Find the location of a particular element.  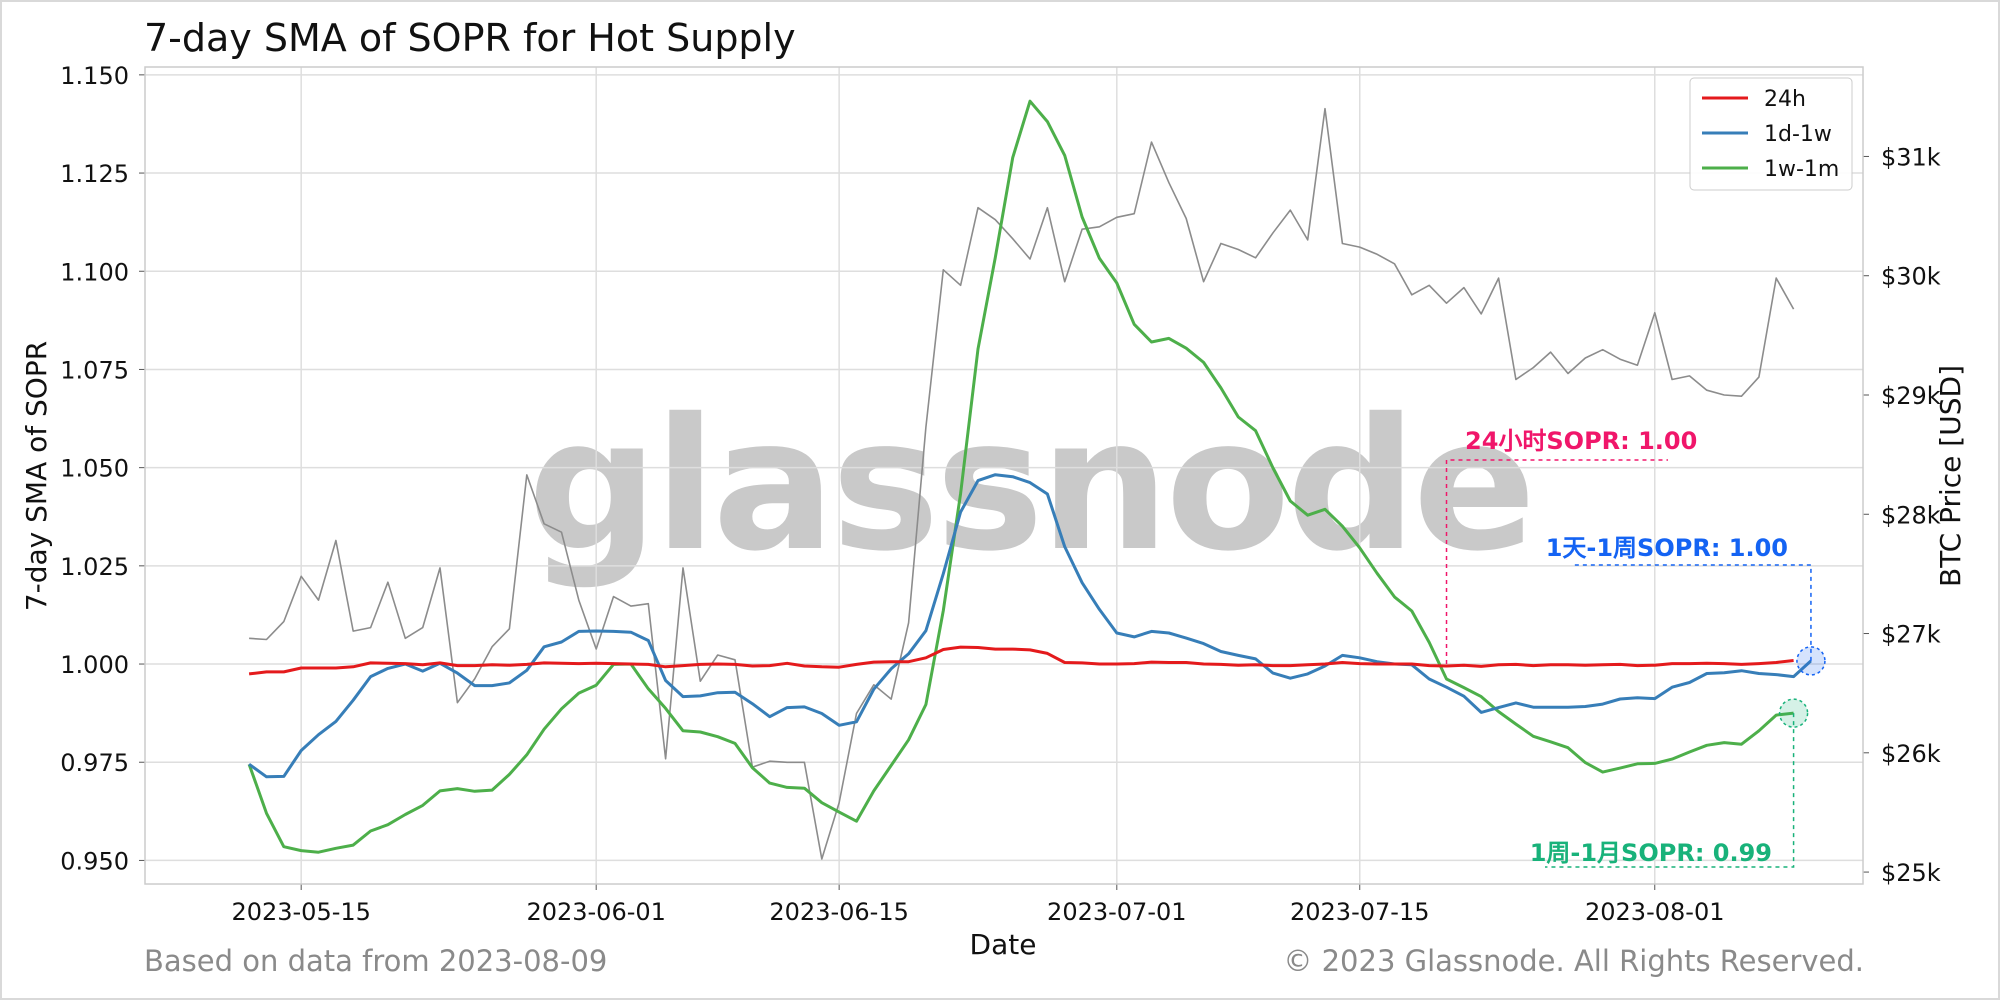

legend-box is located at coordinates (1771, 134).